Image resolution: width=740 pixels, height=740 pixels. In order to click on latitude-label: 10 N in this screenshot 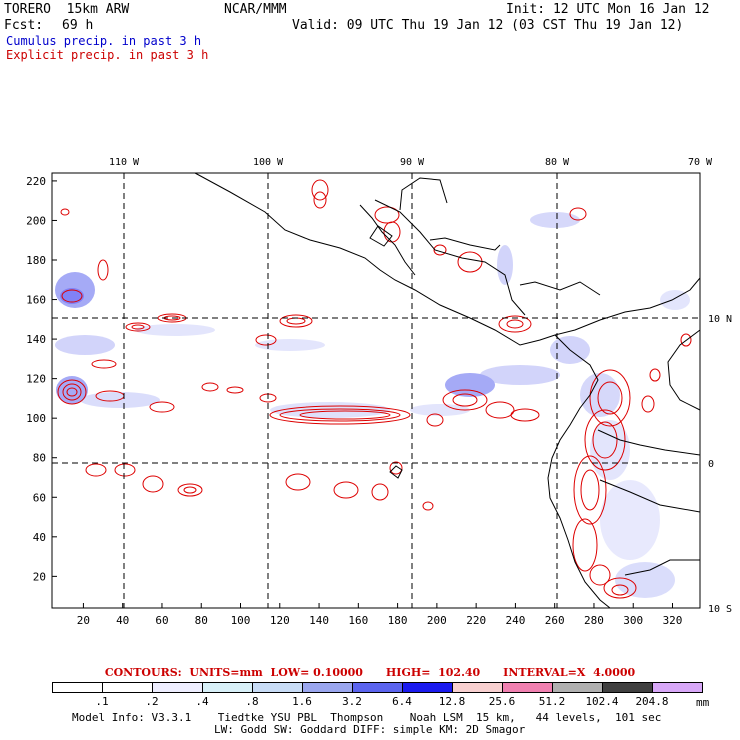, I will do `click(720, 319)`.